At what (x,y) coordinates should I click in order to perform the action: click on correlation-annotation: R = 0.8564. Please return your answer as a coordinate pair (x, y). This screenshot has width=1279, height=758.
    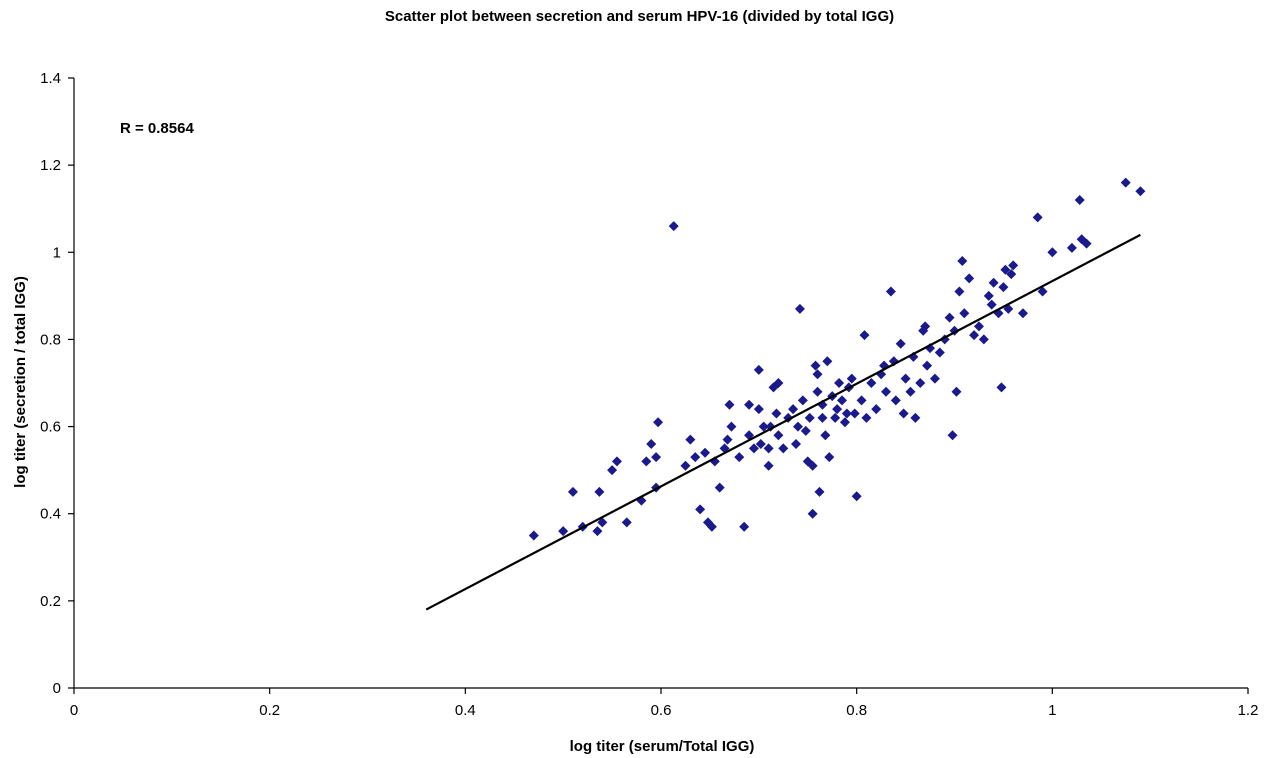
    Looking at the image, I should click on (157, 128).